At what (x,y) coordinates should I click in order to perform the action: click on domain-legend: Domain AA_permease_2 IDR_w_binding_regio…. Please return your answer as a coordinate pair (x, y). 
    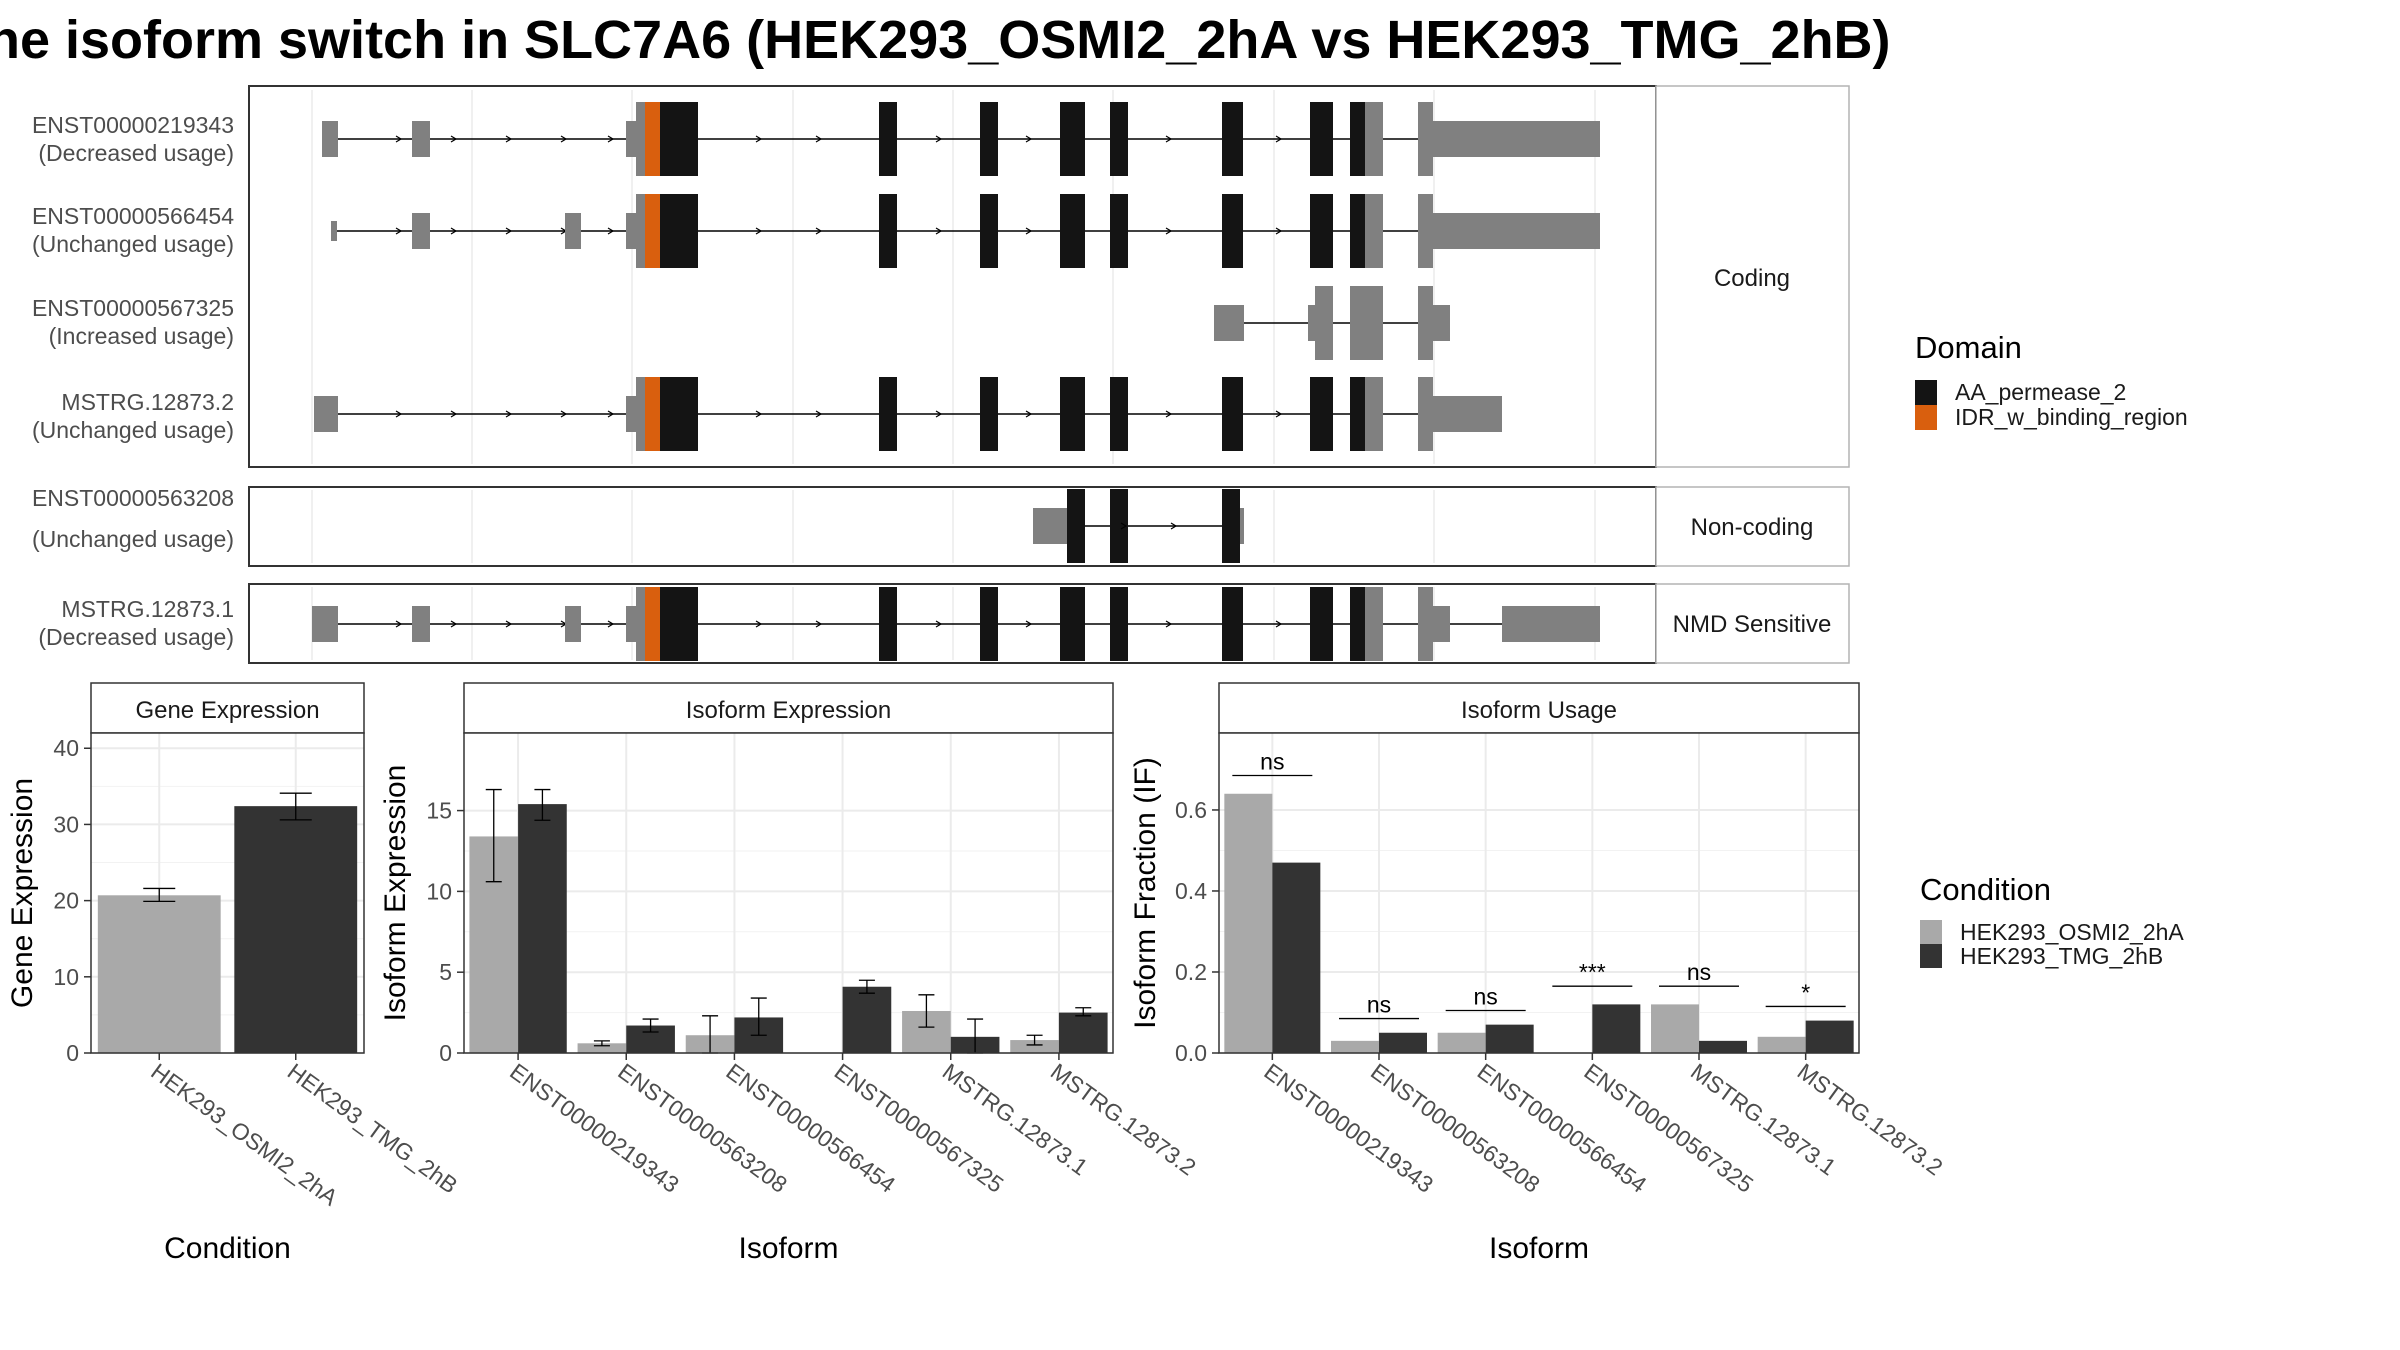
    Looking at the image, I should click on (2051, 380).